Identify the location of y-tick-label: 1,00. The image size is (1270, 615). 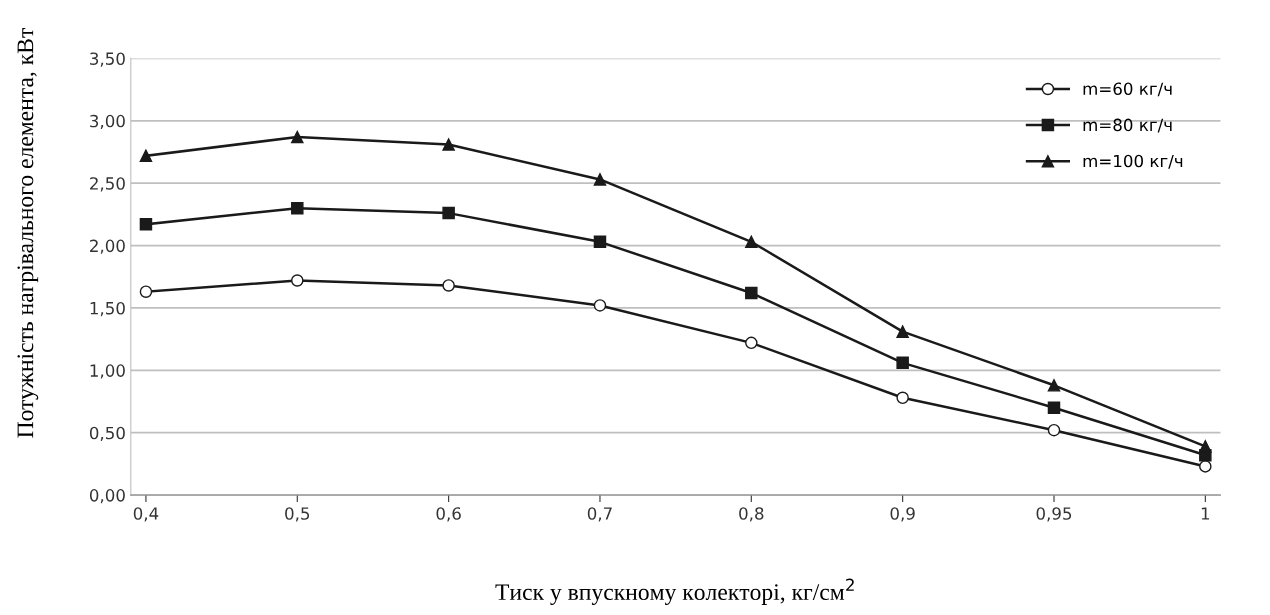
(107, 371).